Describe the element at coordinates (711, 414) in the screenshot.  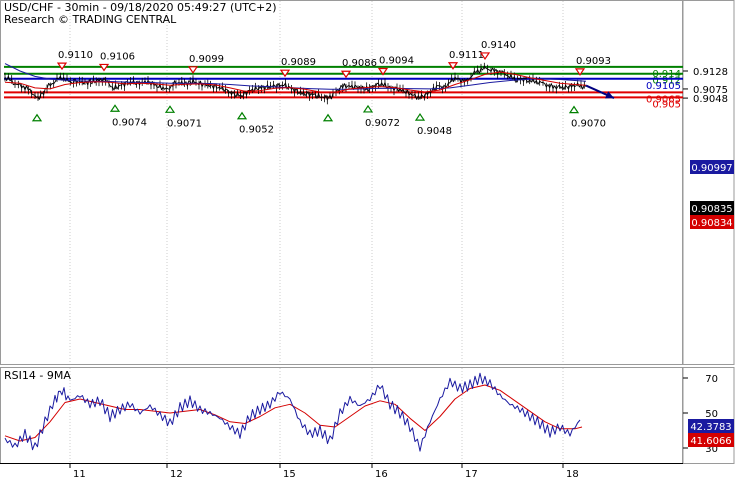
I see `rsi-tick-label: 50` at that location.